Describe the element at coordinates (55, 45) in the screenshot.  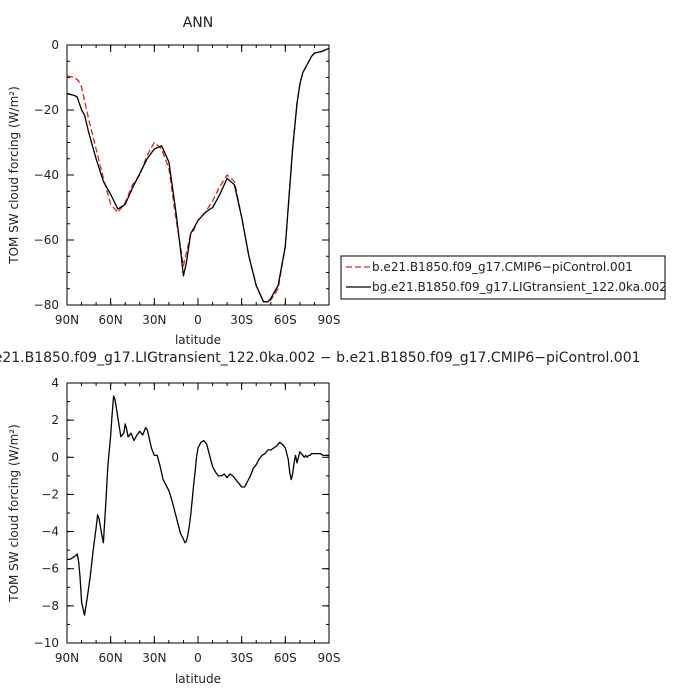
I see `chart1-y-tick-label: 0` at that location.